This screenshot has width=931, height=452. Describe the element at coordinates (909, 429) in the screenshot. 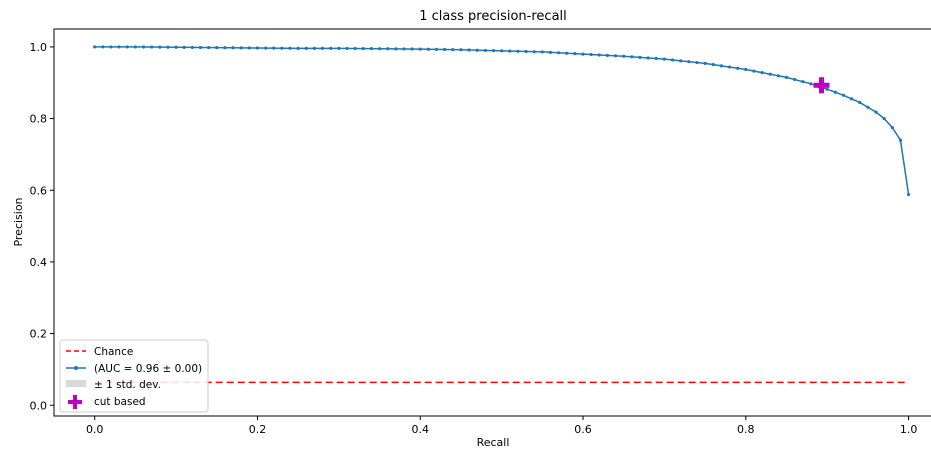

I see `x-tick-label: 1.0` at that location.